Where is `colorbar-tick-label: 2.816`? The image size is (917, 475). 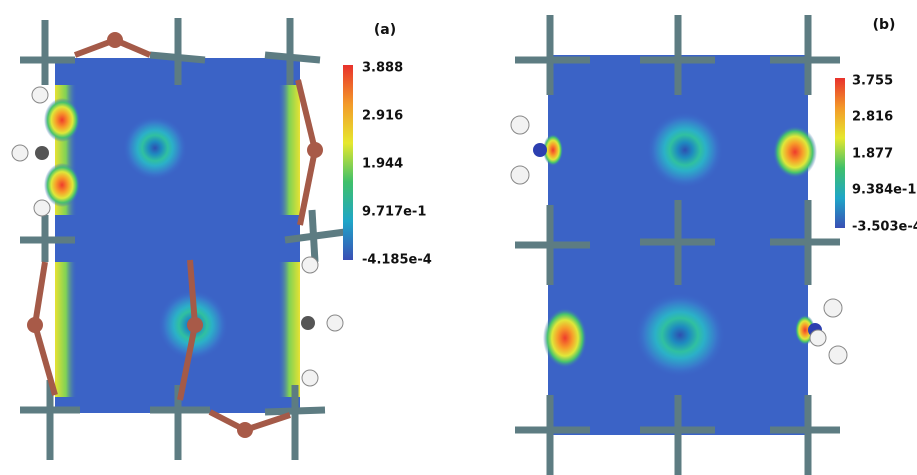 colorbar-tick-label: 2.816 is located at coordinates (872, 117).